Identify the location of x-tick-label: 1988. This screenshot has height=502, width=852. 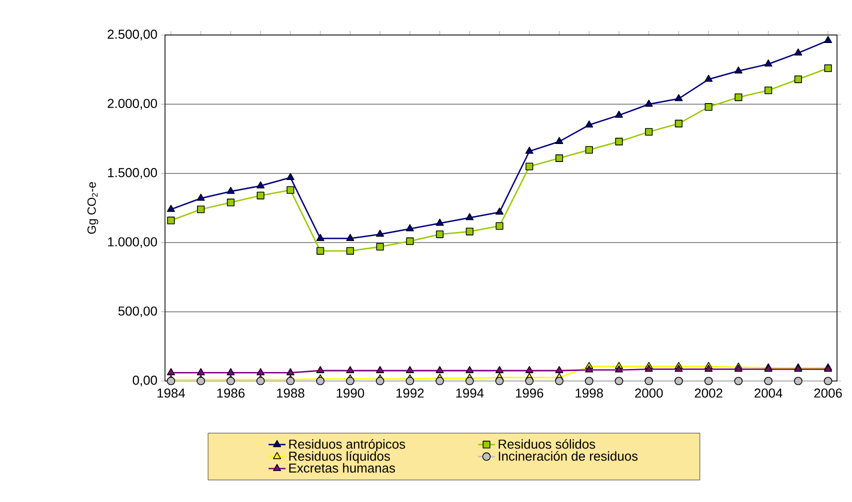
(290, 393).